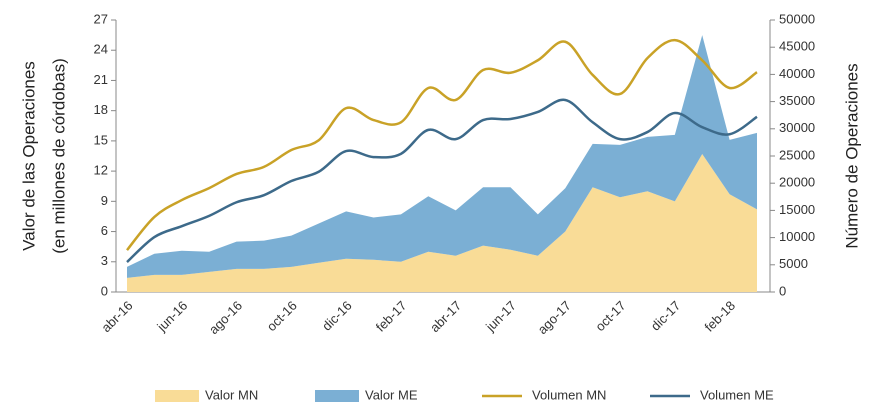 This screenshot has width=870, height=405. What do you see at coordinates (28, 156) in the screenshot?
I see `y-axis-title: Valor de las Operaciones` at bounding box center [28, 156].